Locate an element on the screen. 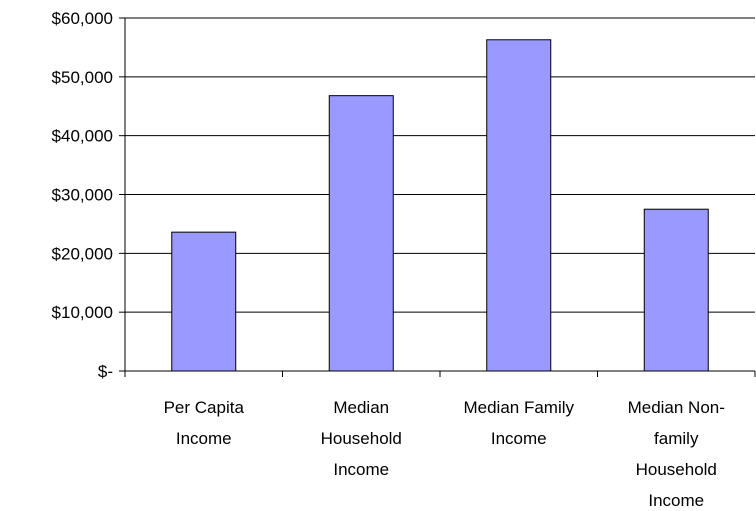 This screenshot has height=511, width=756. y-tick-label: $20,000 is located at coordinates (82, 253).